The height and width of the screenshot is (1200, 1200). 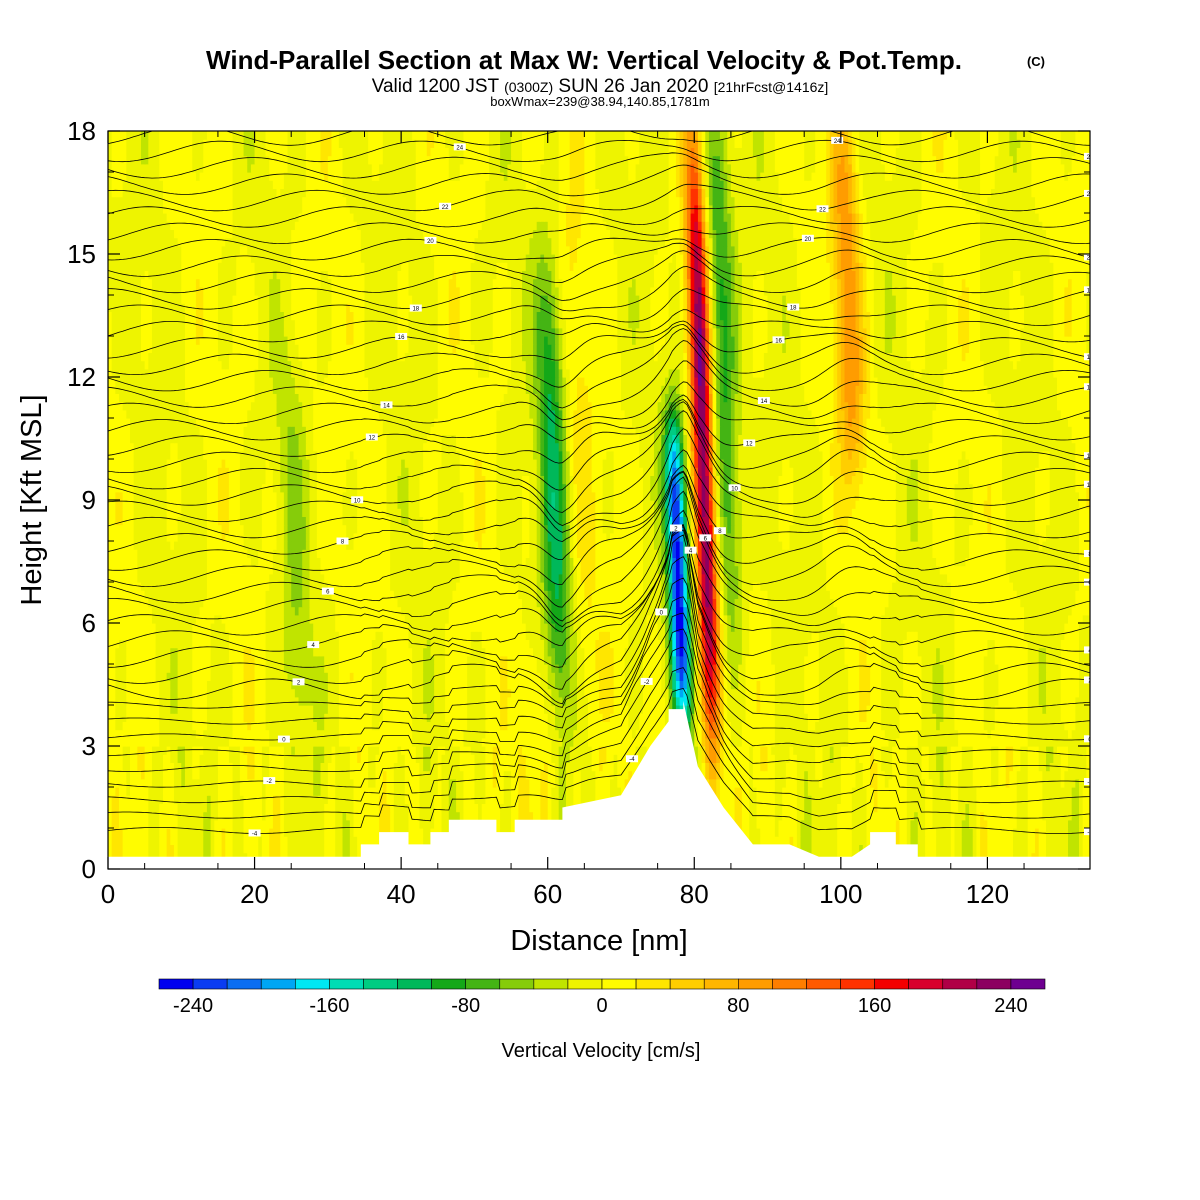 I want to click on subtitle-utc: (0300Z), so click(x=528, y=87).